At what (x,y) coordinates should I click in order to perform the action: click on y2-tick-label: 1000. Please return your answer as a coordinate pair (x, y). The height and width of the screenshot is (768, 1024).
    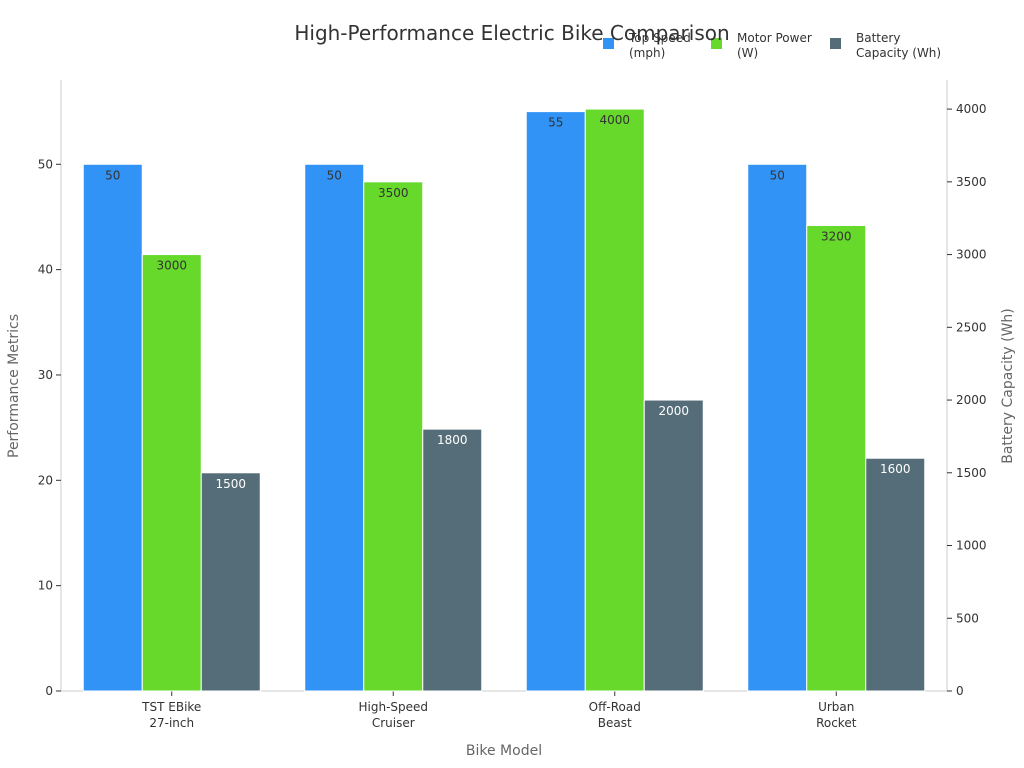
    Looking at the image, I should click on (971, 546).